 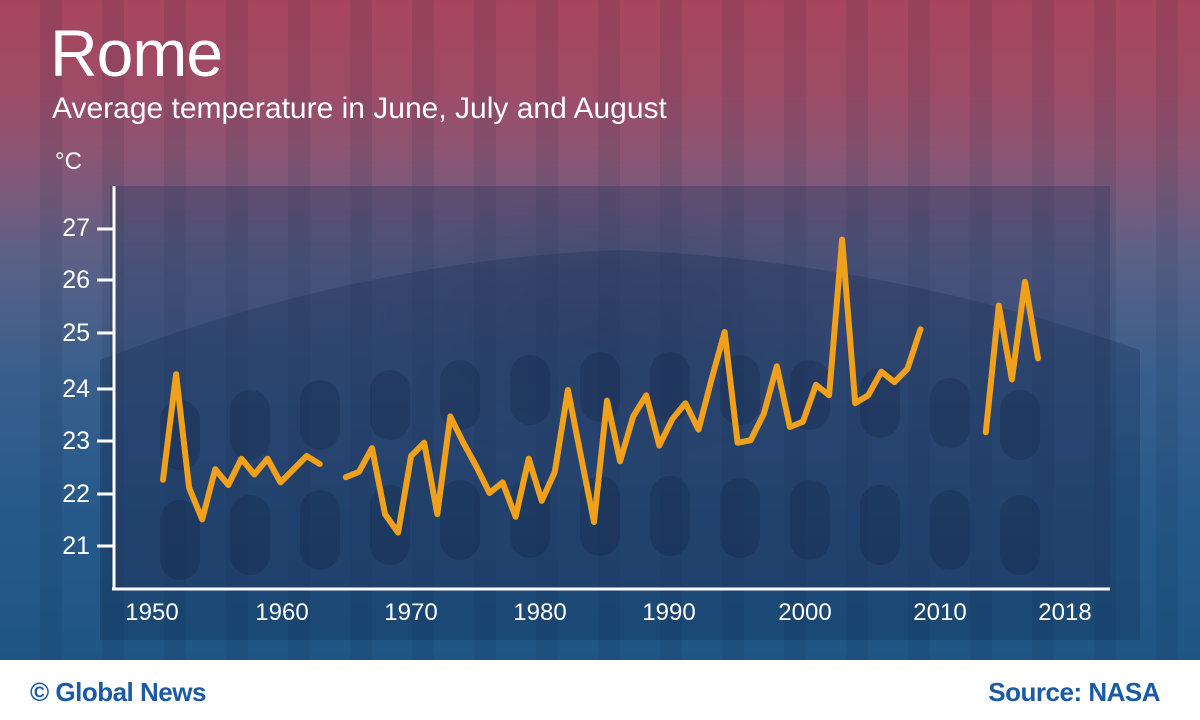 I want to click on chart-title: Rome, so click(x=136, y=53).